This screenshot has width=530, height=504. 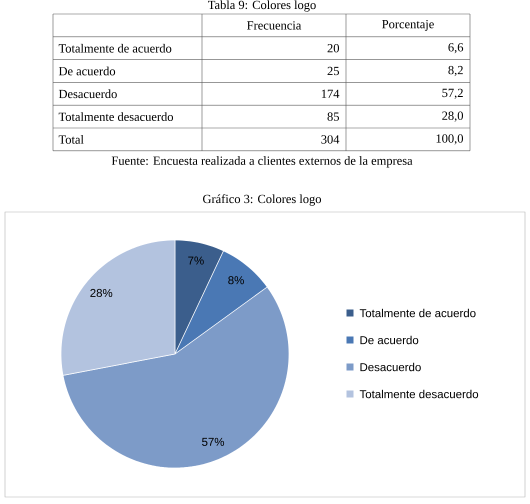 I want to click on data-label: 7%, so click(x=196, y=260).